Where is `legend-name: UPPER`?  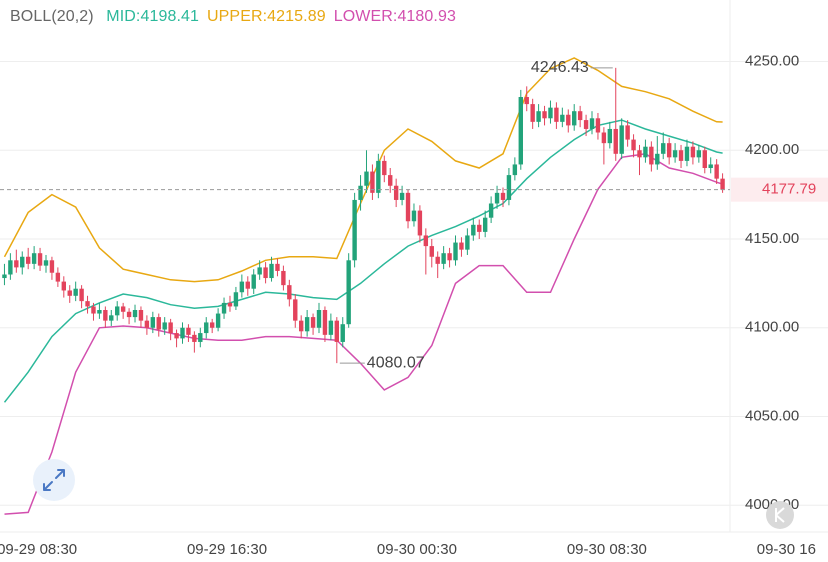
legend-name: UPPER is located at coordinates (237, 16).